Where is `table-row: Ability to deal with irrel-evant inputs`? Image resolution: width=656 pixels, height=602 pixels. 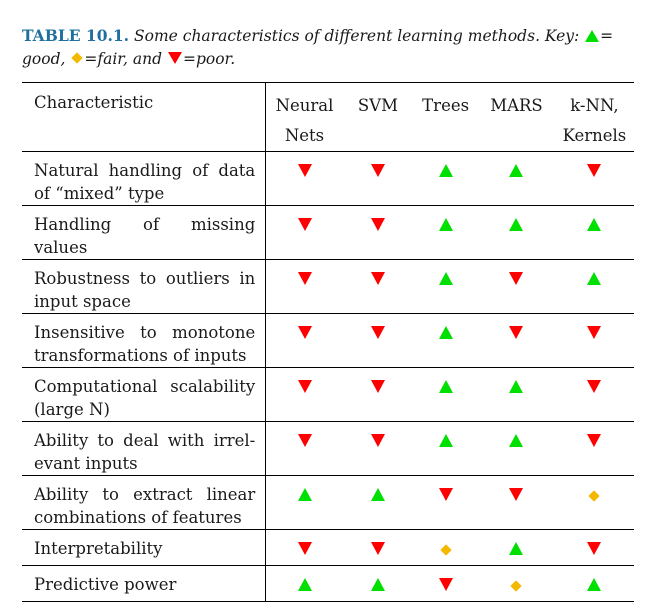
table-row: Ability to deal with irrel-evant inputs is located at coordinates (328, 448).